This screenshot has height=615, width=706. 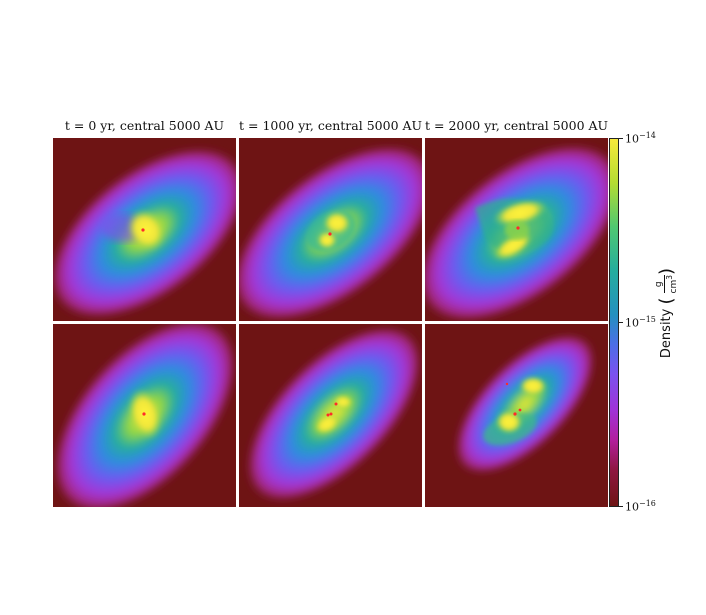 I want to click on density-panel-bottom-t2000, so click(x=516, y=415).